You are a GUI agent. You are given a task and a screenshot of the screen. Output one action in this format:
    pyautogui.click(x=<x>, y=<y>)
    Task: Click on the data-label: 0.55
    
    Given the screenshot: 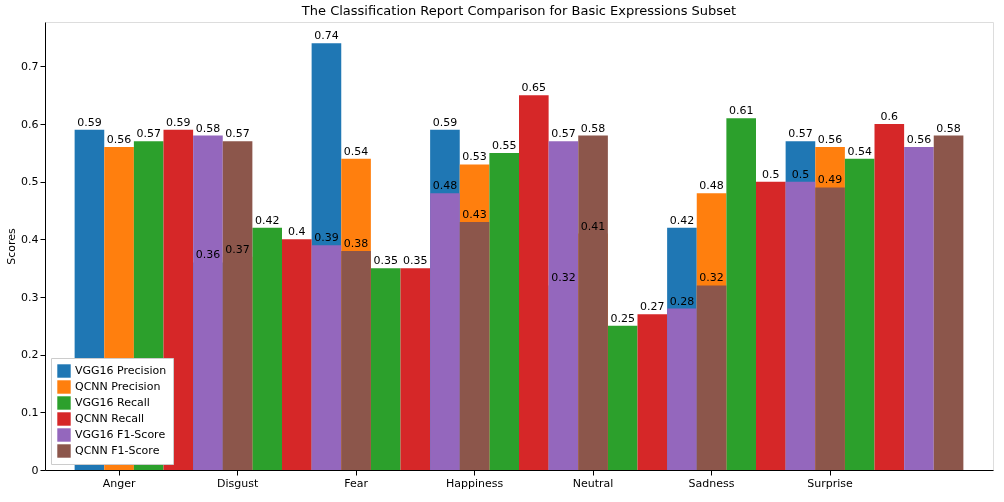 What is the action you would take?
    pyautogui.click(x=504, y=145)
    